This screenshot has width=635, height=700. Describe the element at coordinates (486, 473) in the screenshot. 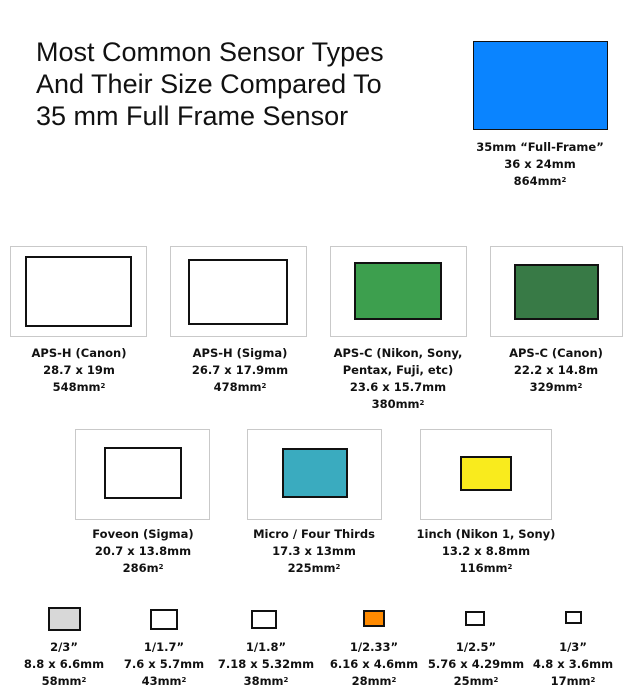

I see `one-inch-sensor` at that location.